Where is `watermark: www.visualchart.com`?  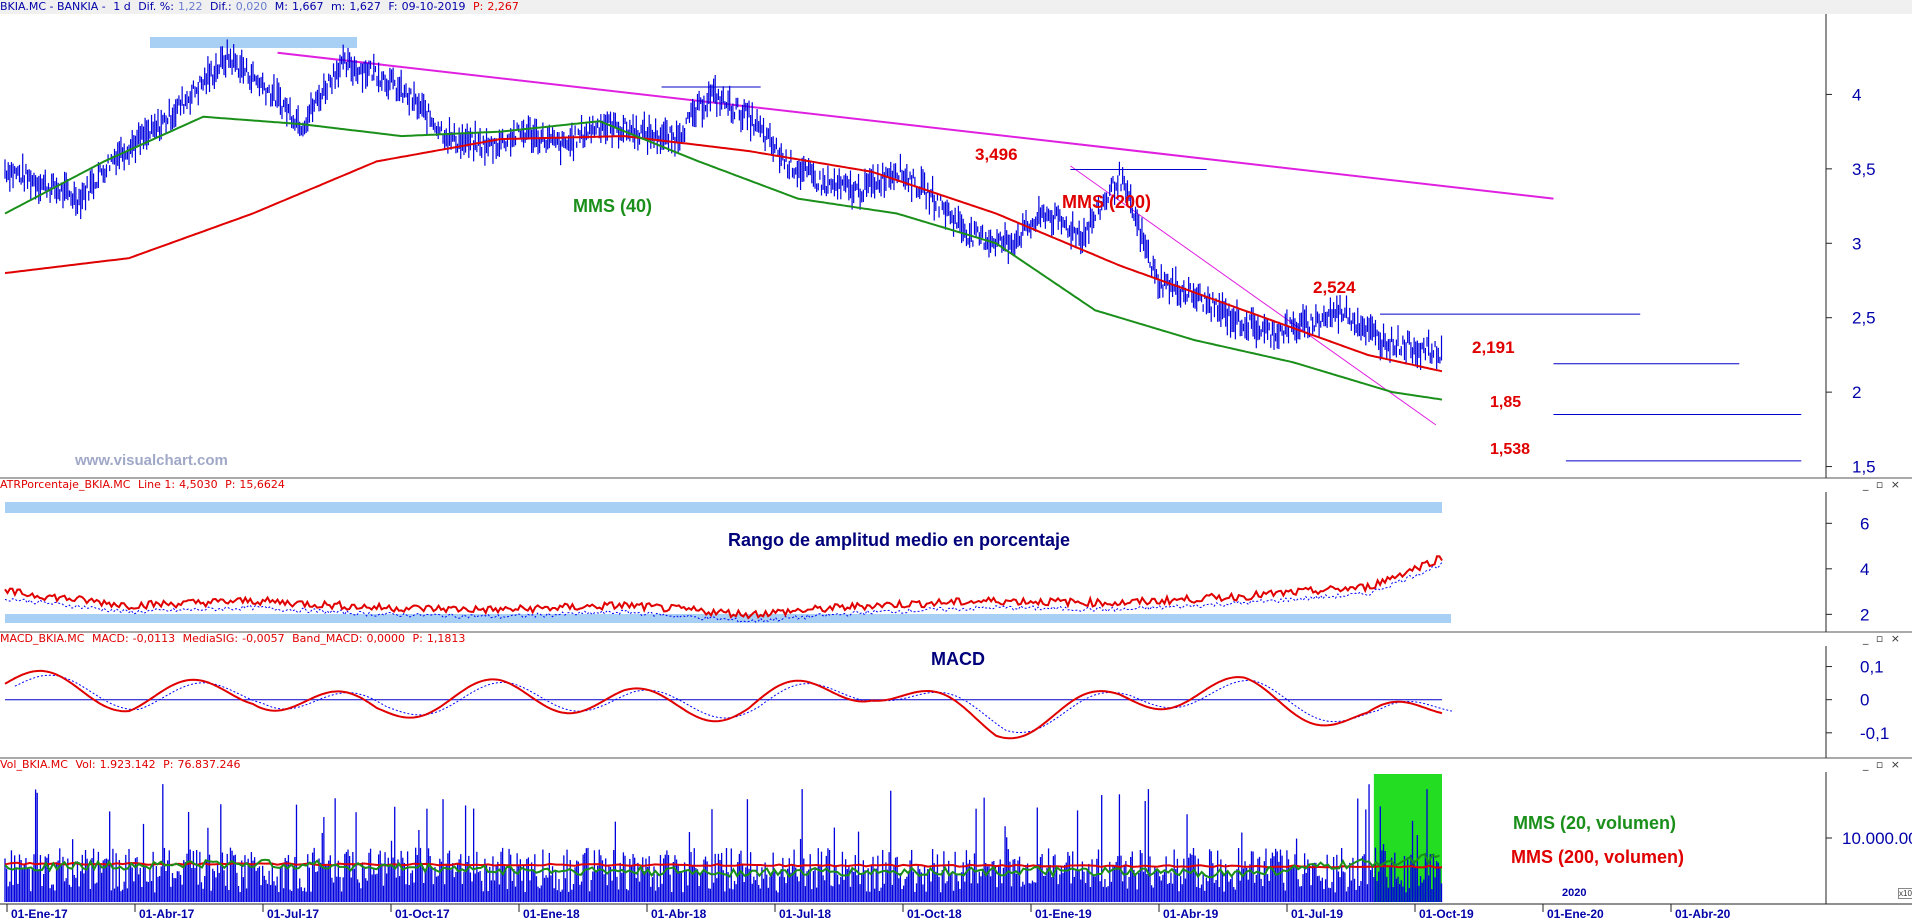 watermark: www.visualchart.com is located at coordinates (151, 460).